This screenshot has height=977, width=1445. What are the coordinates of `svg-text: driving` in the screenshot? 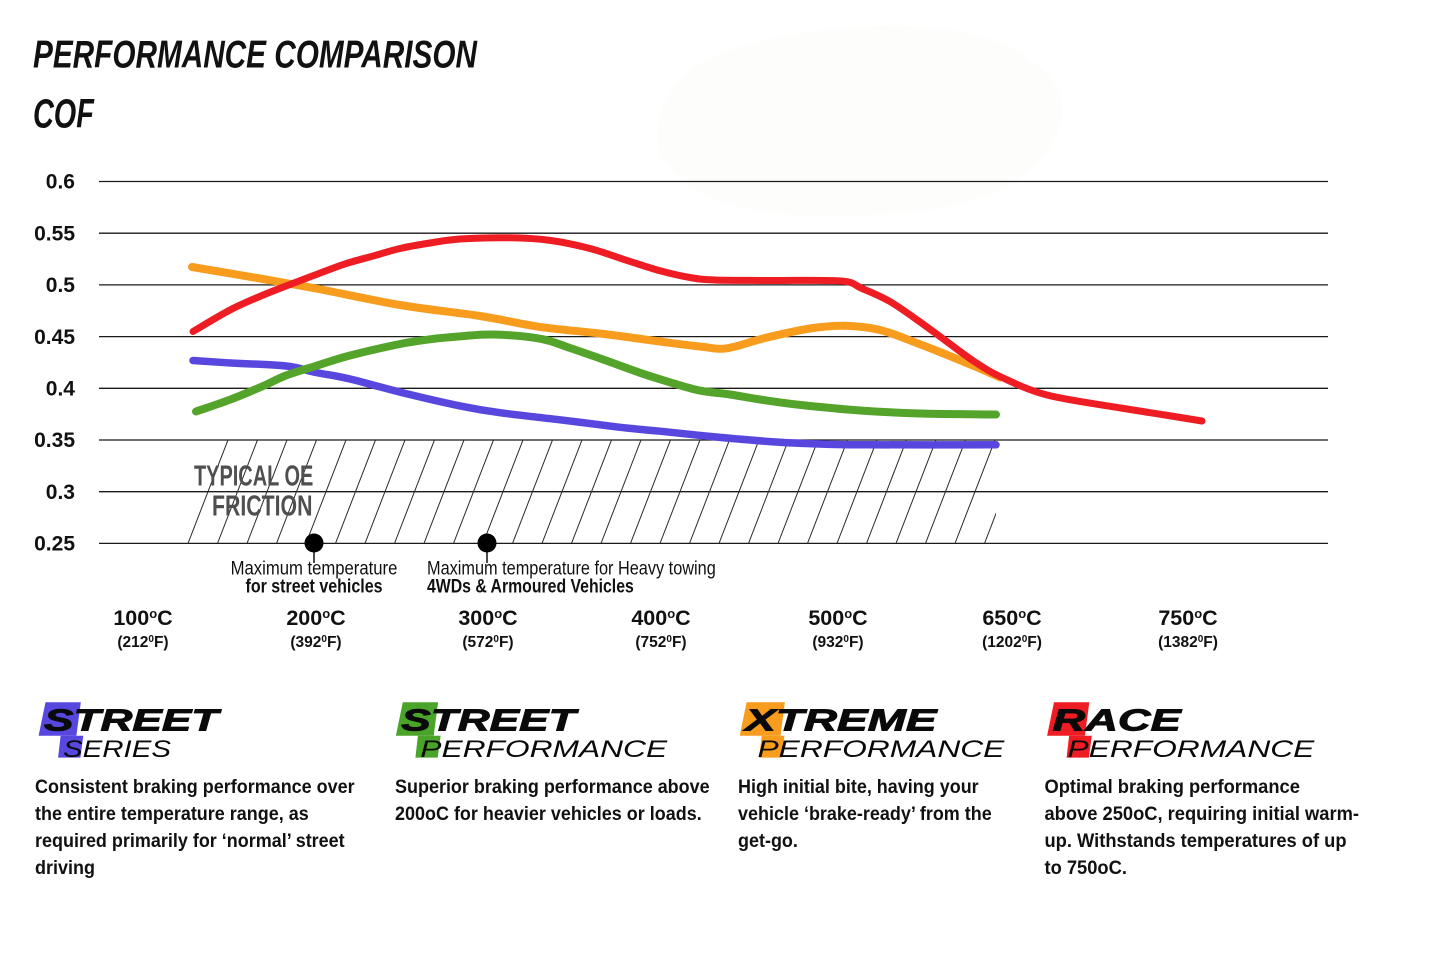 It's located at (65, 867).